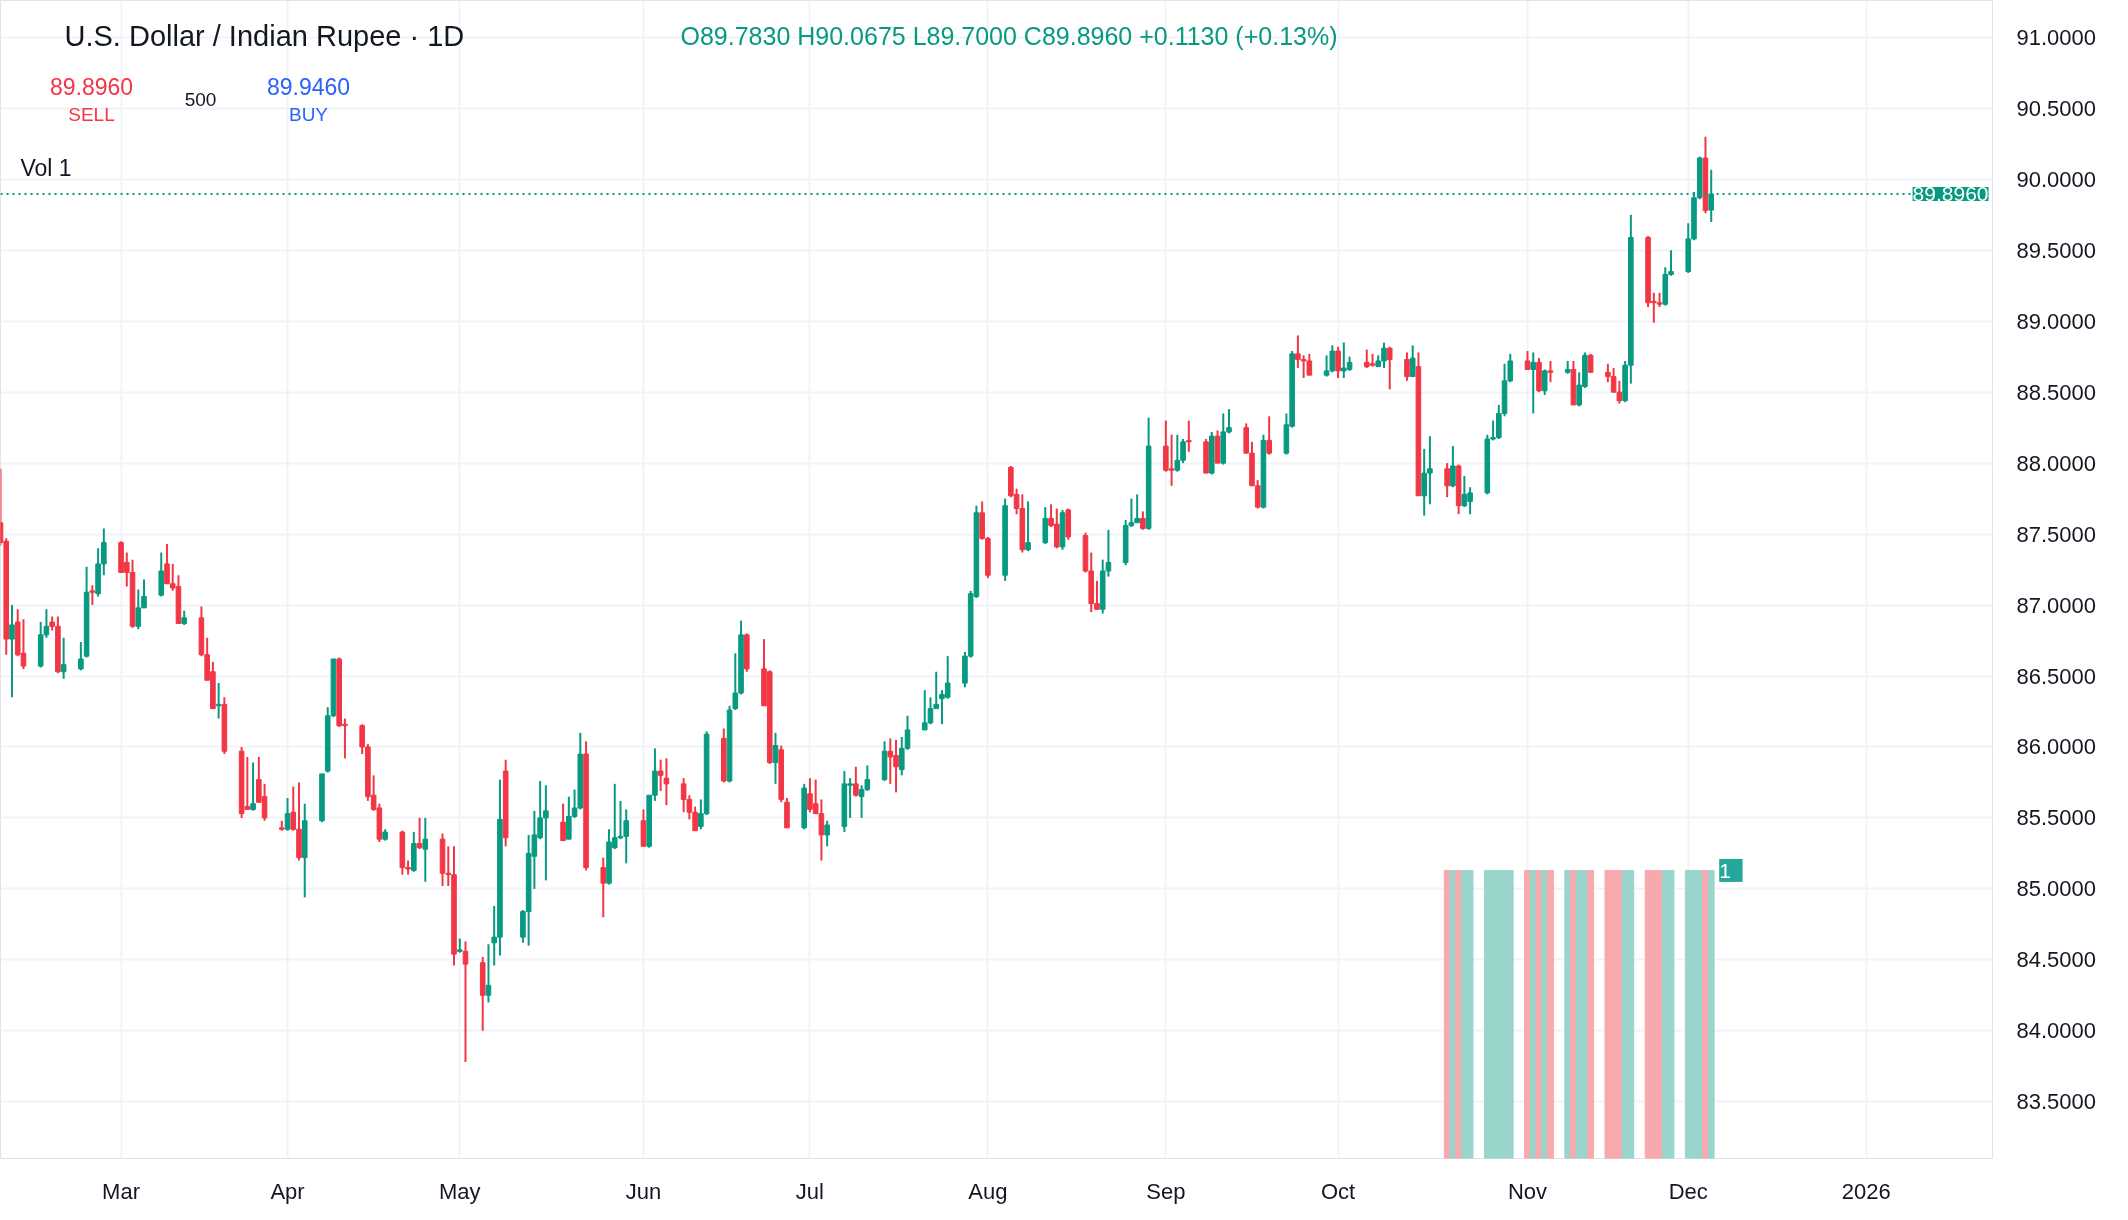  Describe the element at coordinates (2056, 605) in the screenshot. I see `y-tick-label: 87.0000` at that location.